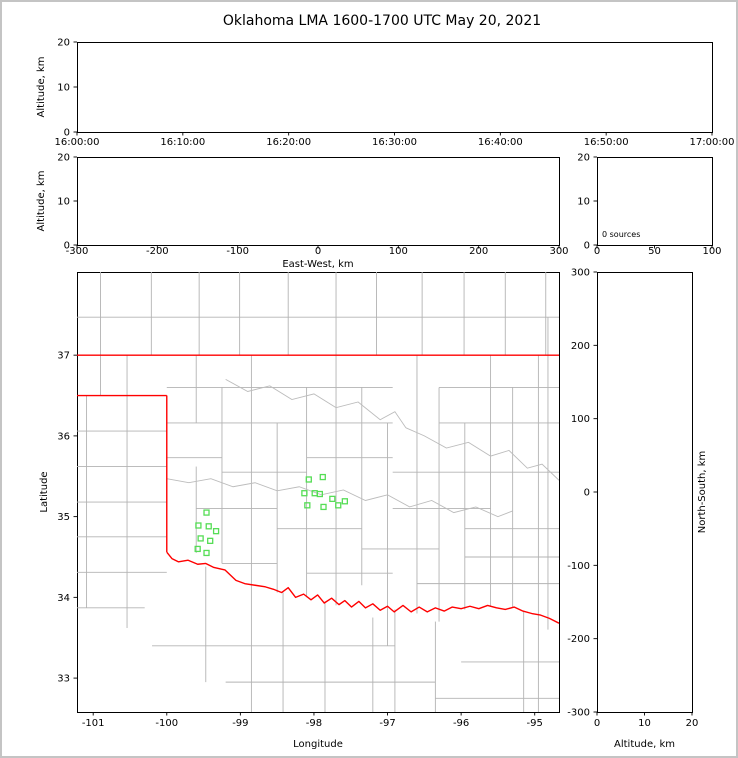  What do you see at coordinates (314, 723) in the screenshot?
I see `x-tick-label: -98` at bounding box center [314, 723].